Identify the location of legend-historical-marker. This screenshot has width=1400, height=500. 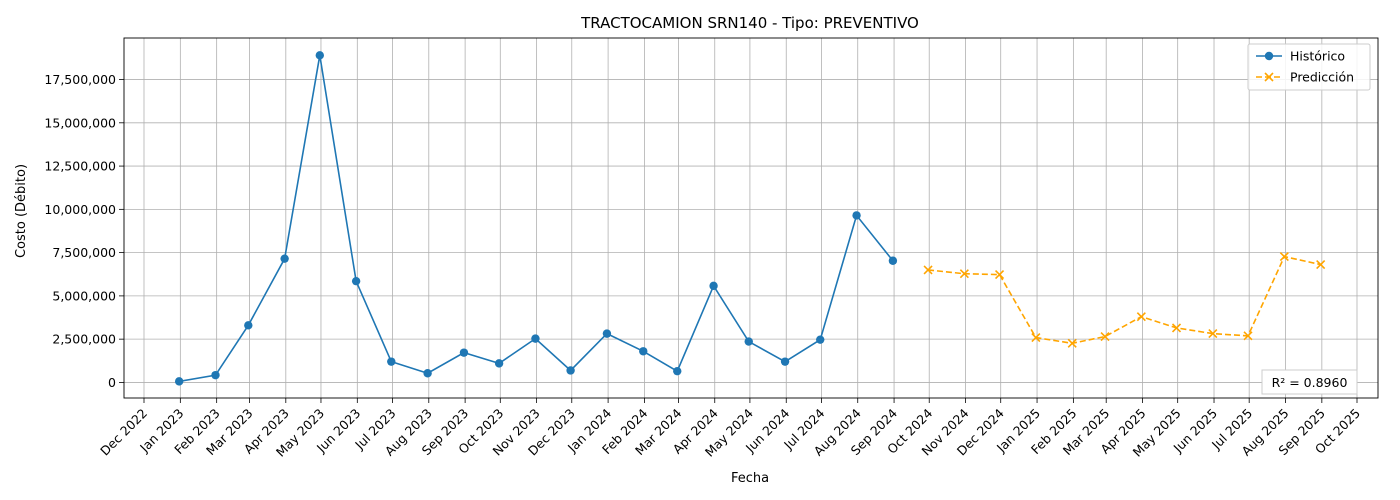
(1269, 56).